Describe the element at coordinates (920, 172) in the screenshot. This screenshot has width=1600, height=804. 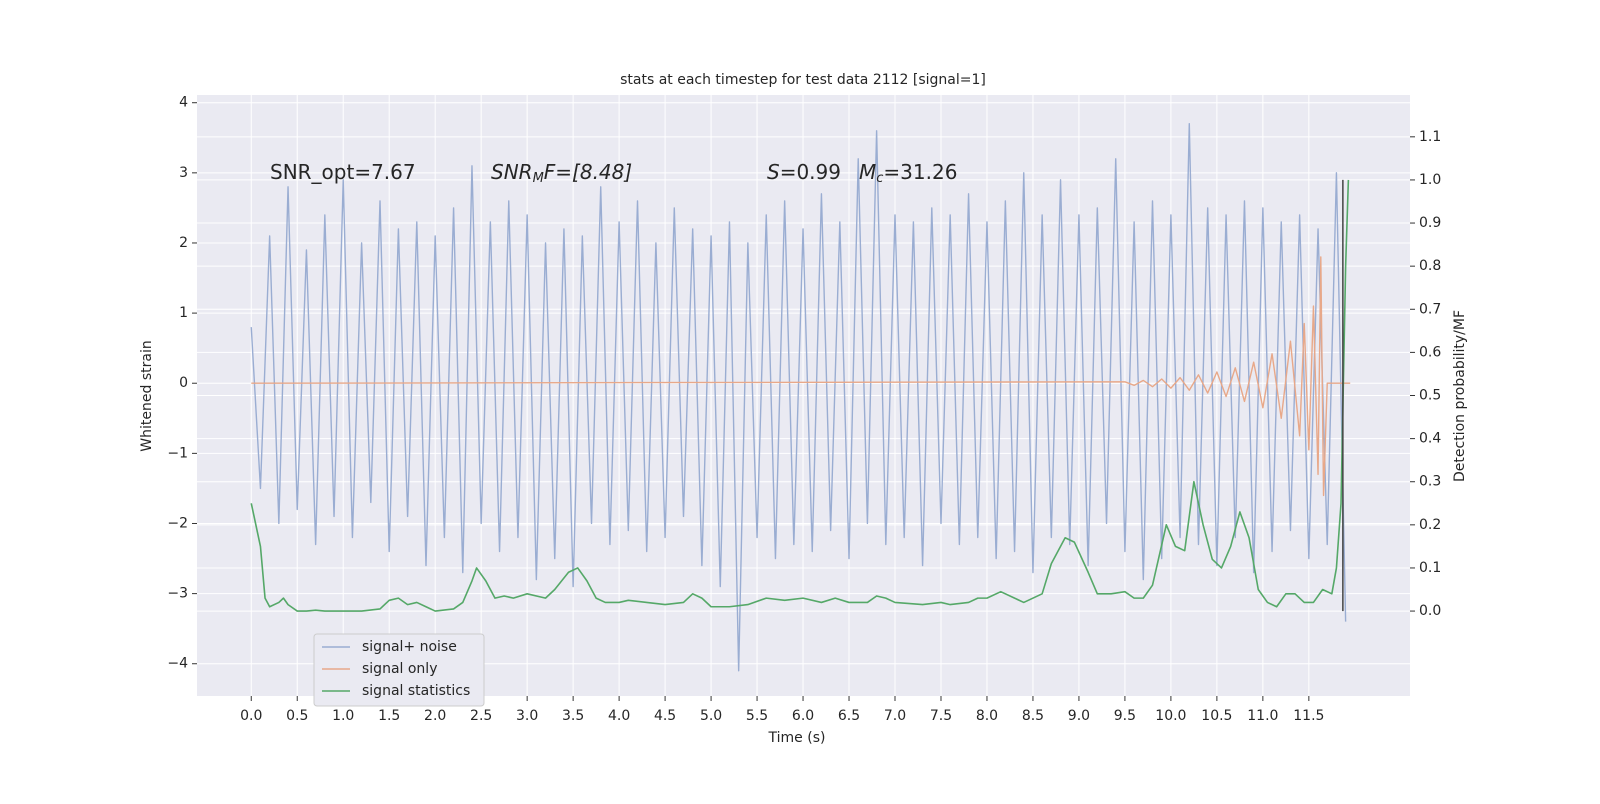
I see `annotation-part: =31.26` at that location.